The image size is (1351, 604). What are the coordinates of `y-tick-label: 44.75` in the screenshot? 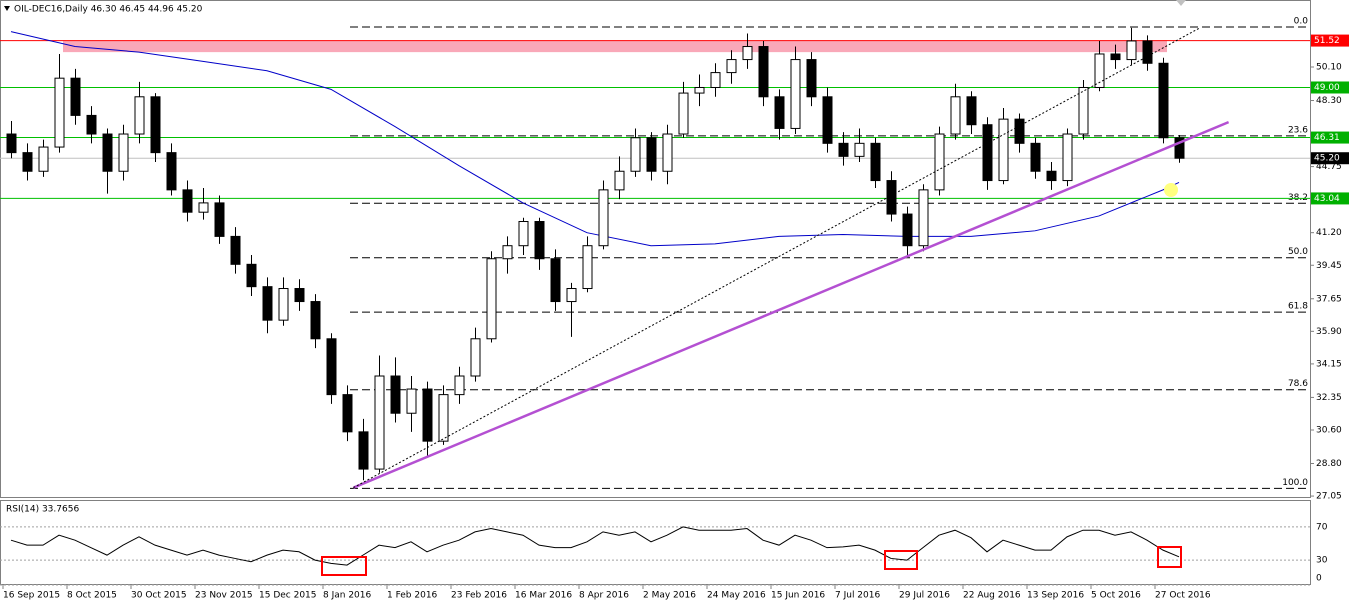 It's located at (1329, 167).